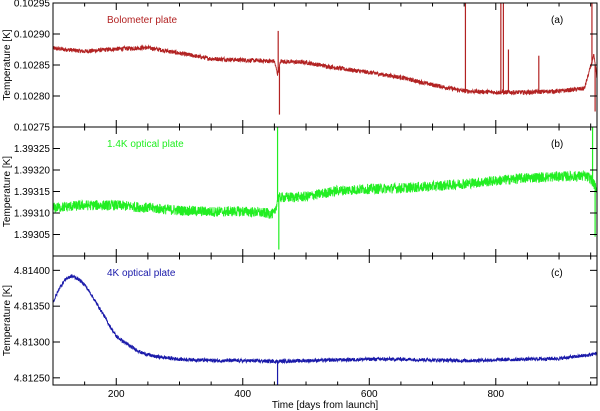 The image size is (600, 411). I want to click on y-tick-label: 0.10280, so click(32, 97).